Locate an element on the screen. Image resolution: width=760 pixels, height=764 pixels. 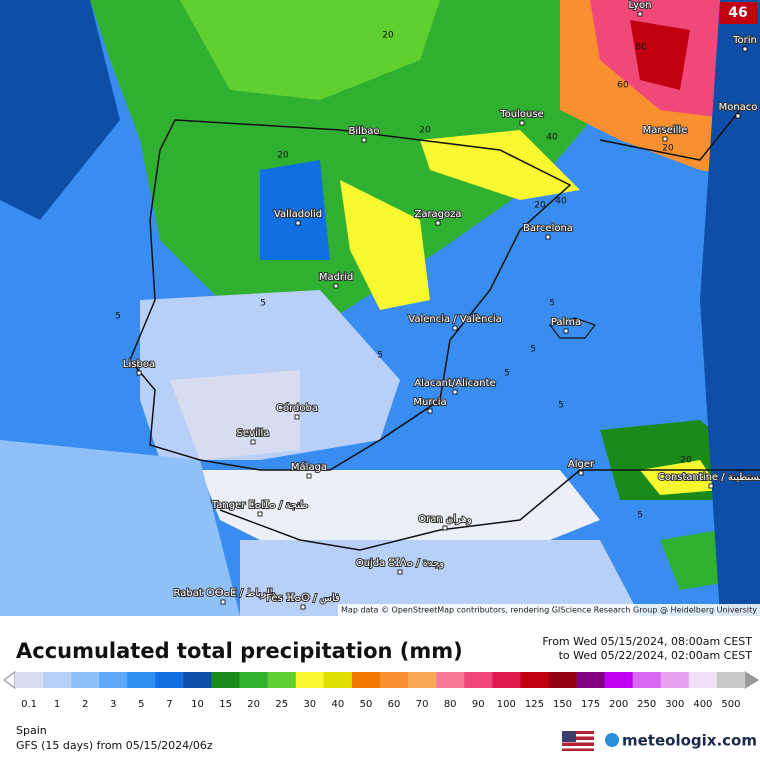
city-label: Bilbao is located at coordinates (363, 131).